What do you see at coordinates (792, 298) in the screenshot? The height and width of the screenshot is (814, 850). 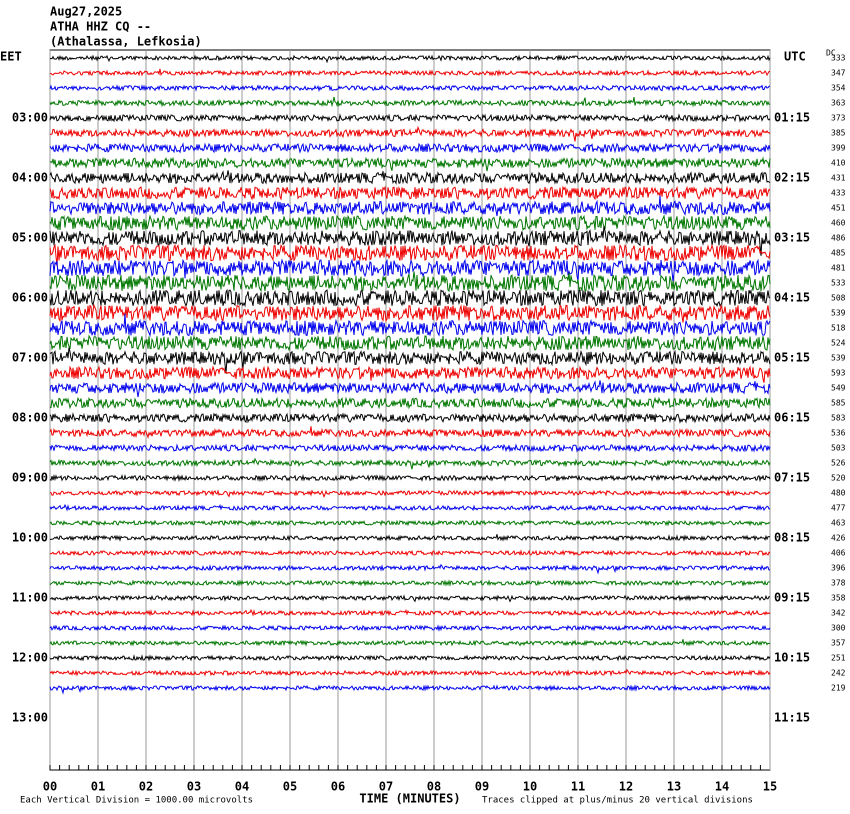 I see `right-time: 04:15` at bounding box center [792, 298].